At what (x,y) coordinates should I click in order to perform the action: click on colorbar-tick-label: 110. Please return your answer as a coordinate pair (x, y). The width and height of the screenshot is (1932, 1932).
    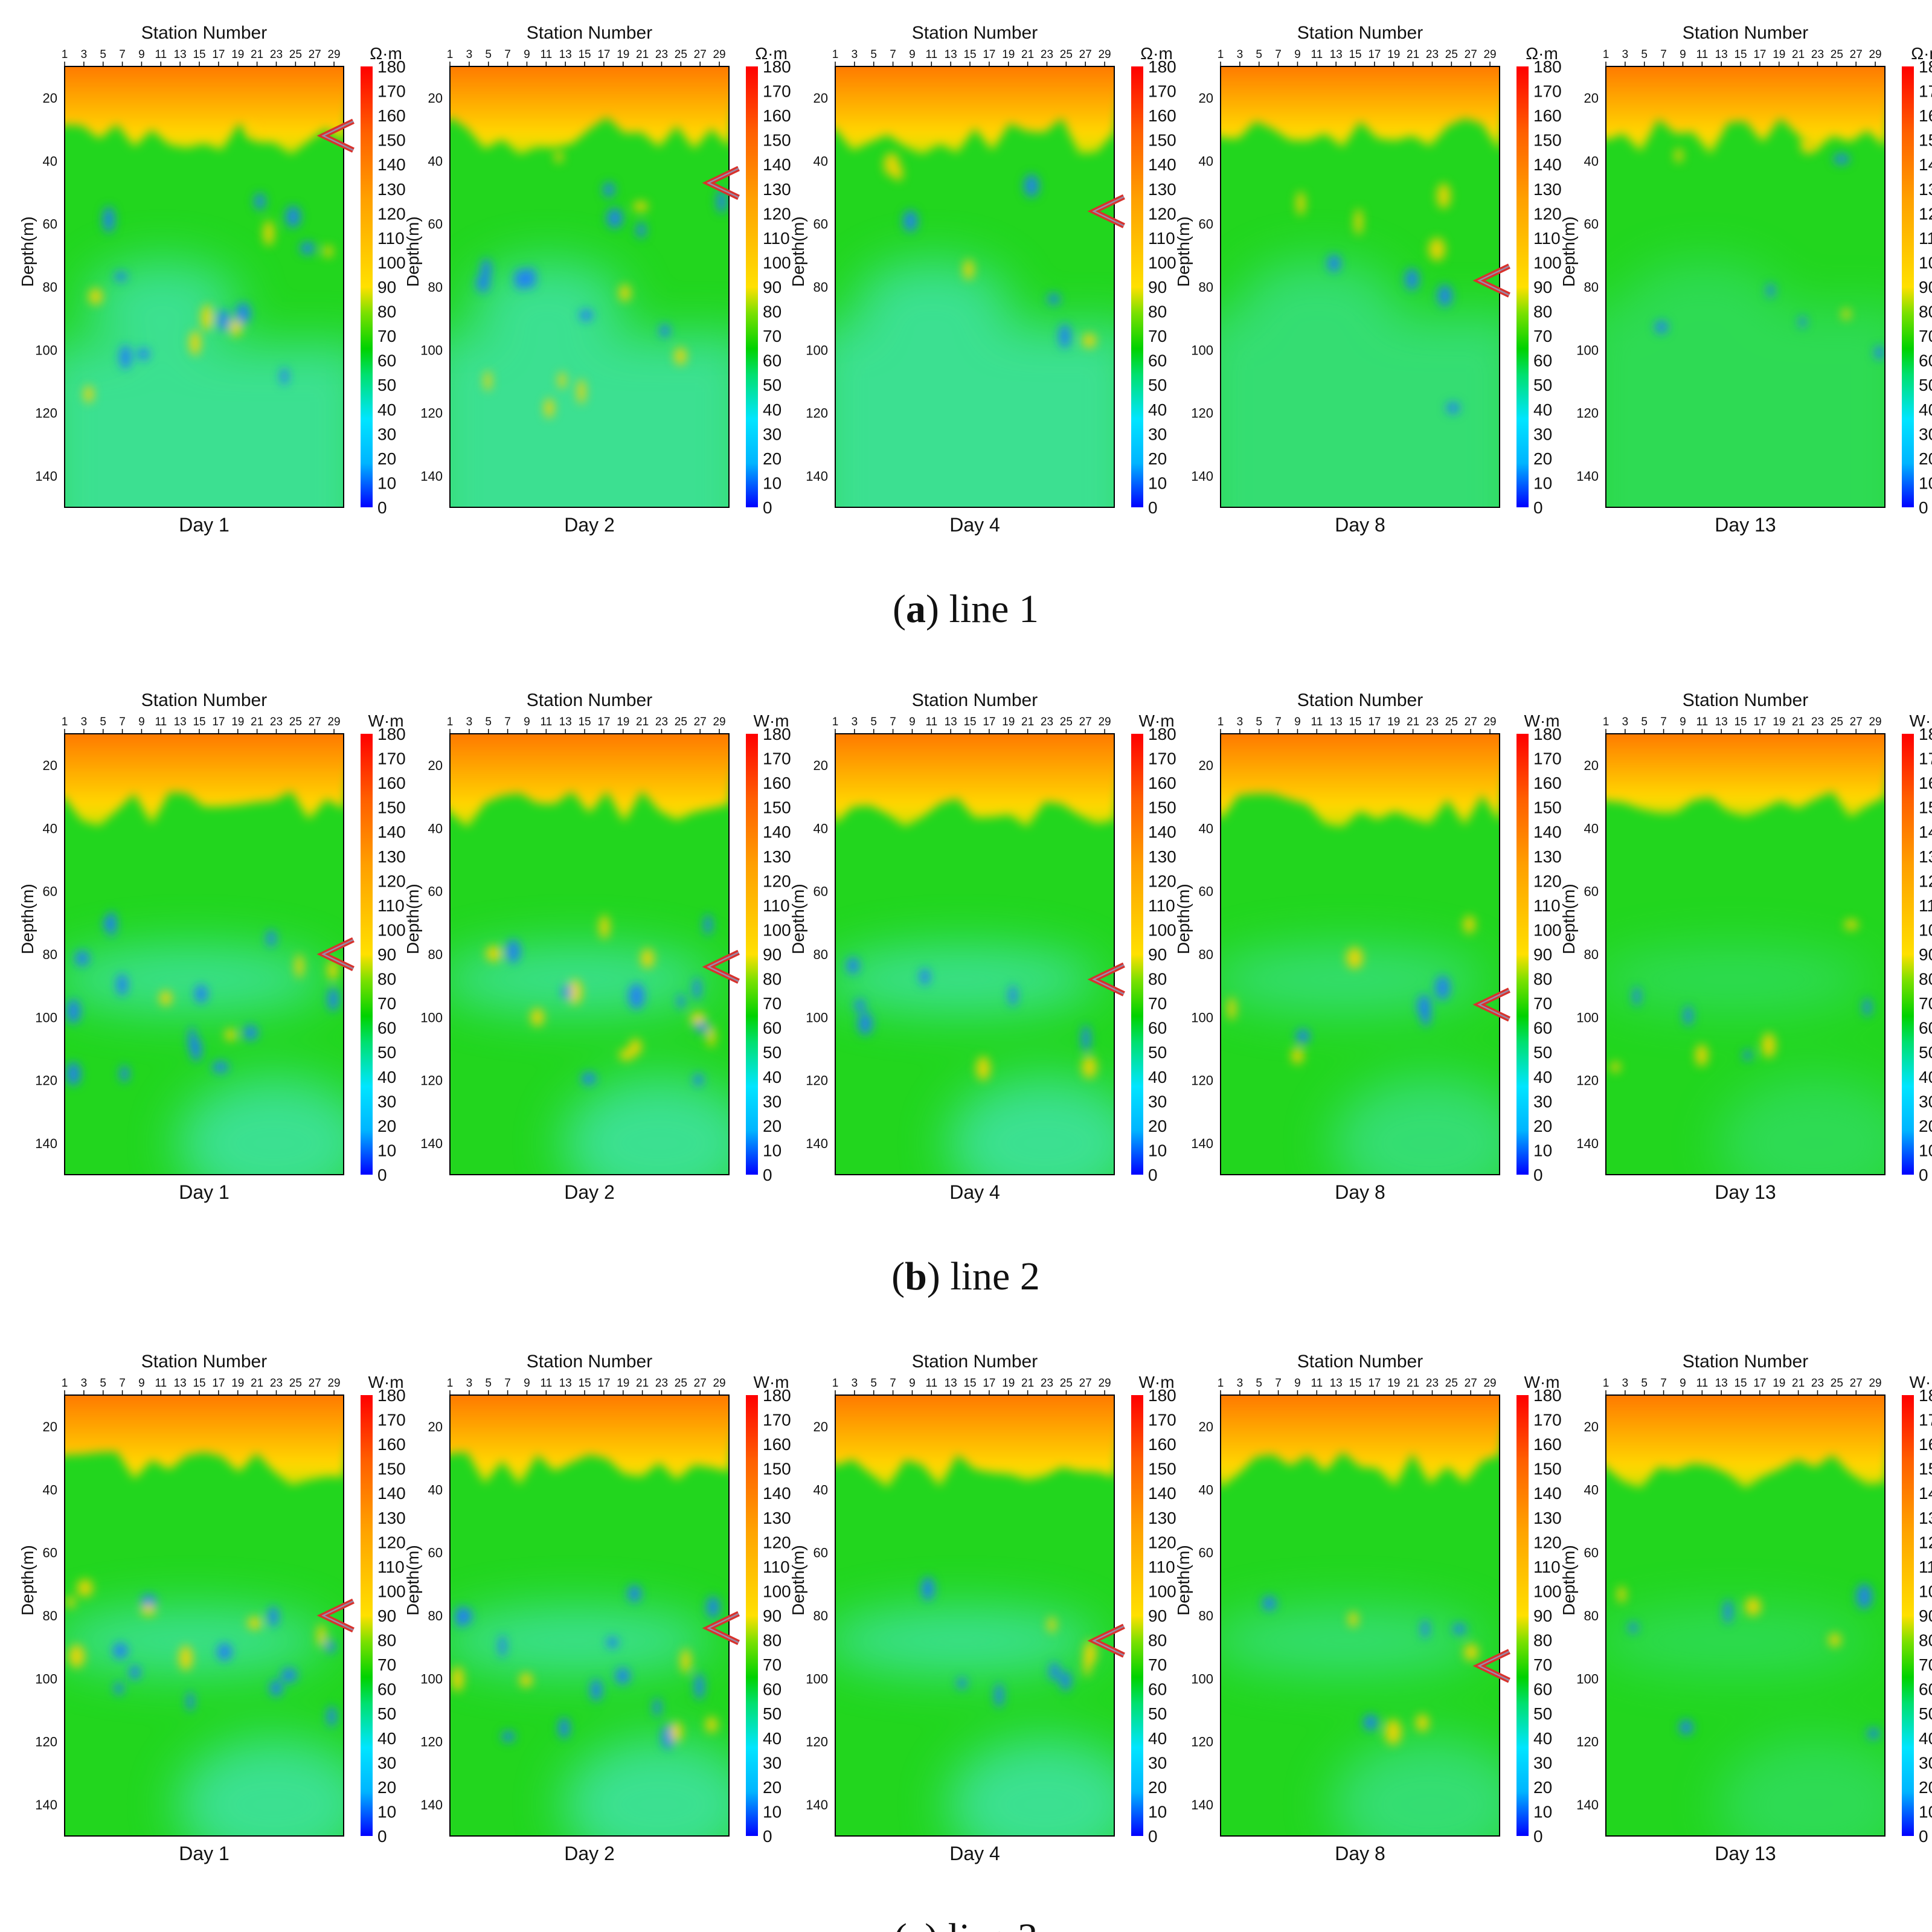
    Looking at the image, I should click on (1547, 238).